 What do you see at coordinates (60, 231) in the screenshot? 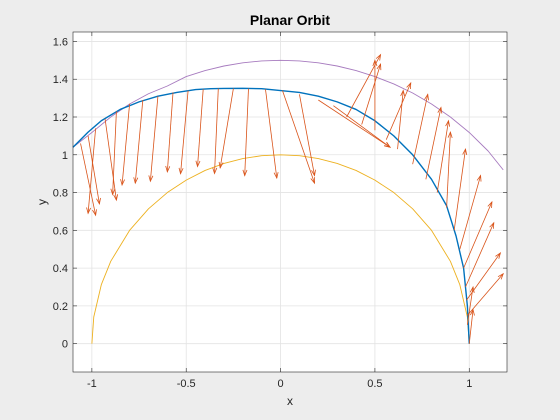
I see `y-tick-label: 0.6` at bounding box center [60, 231].